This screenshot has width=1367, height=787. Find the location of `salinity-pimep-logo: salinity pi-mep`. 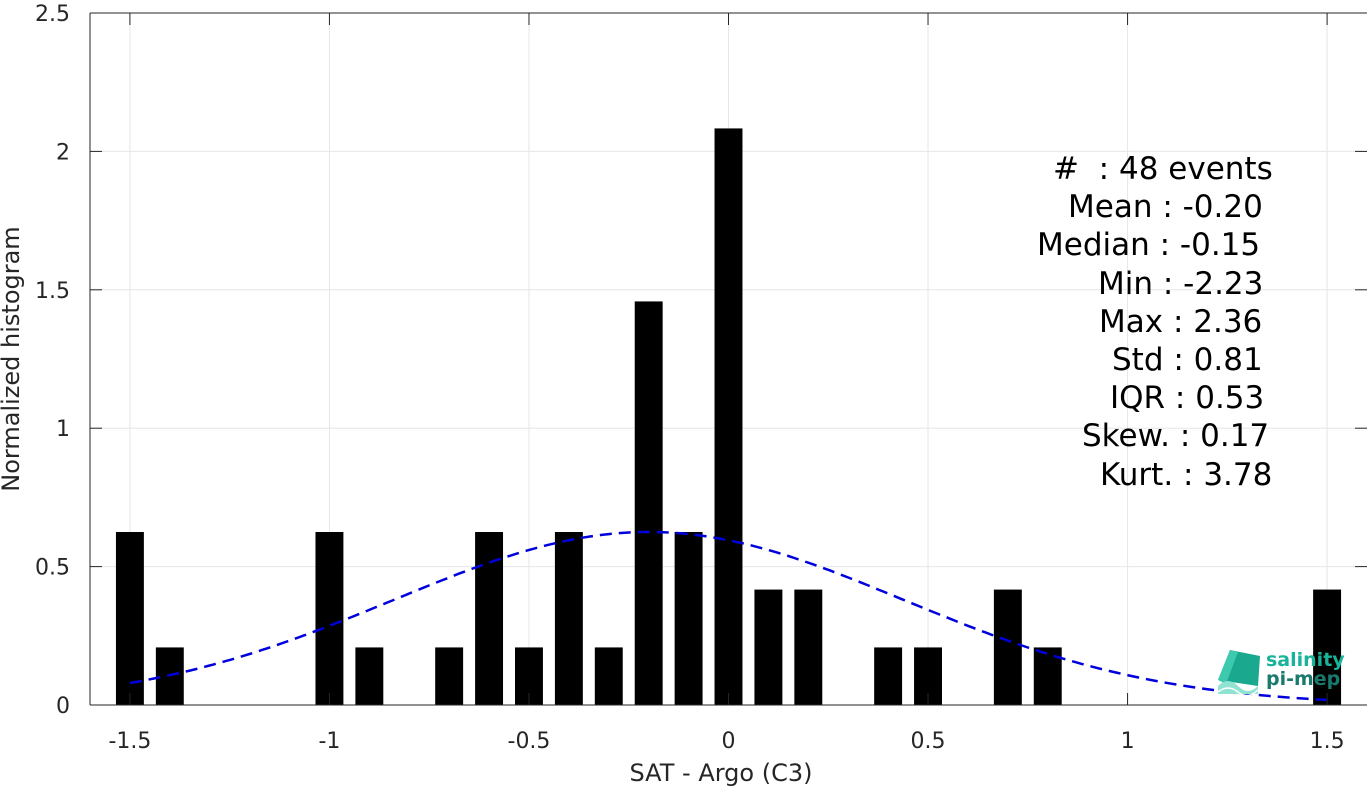

salinity-pimep-logo: salinity pi-mep is located at coordinates (1286, 671).